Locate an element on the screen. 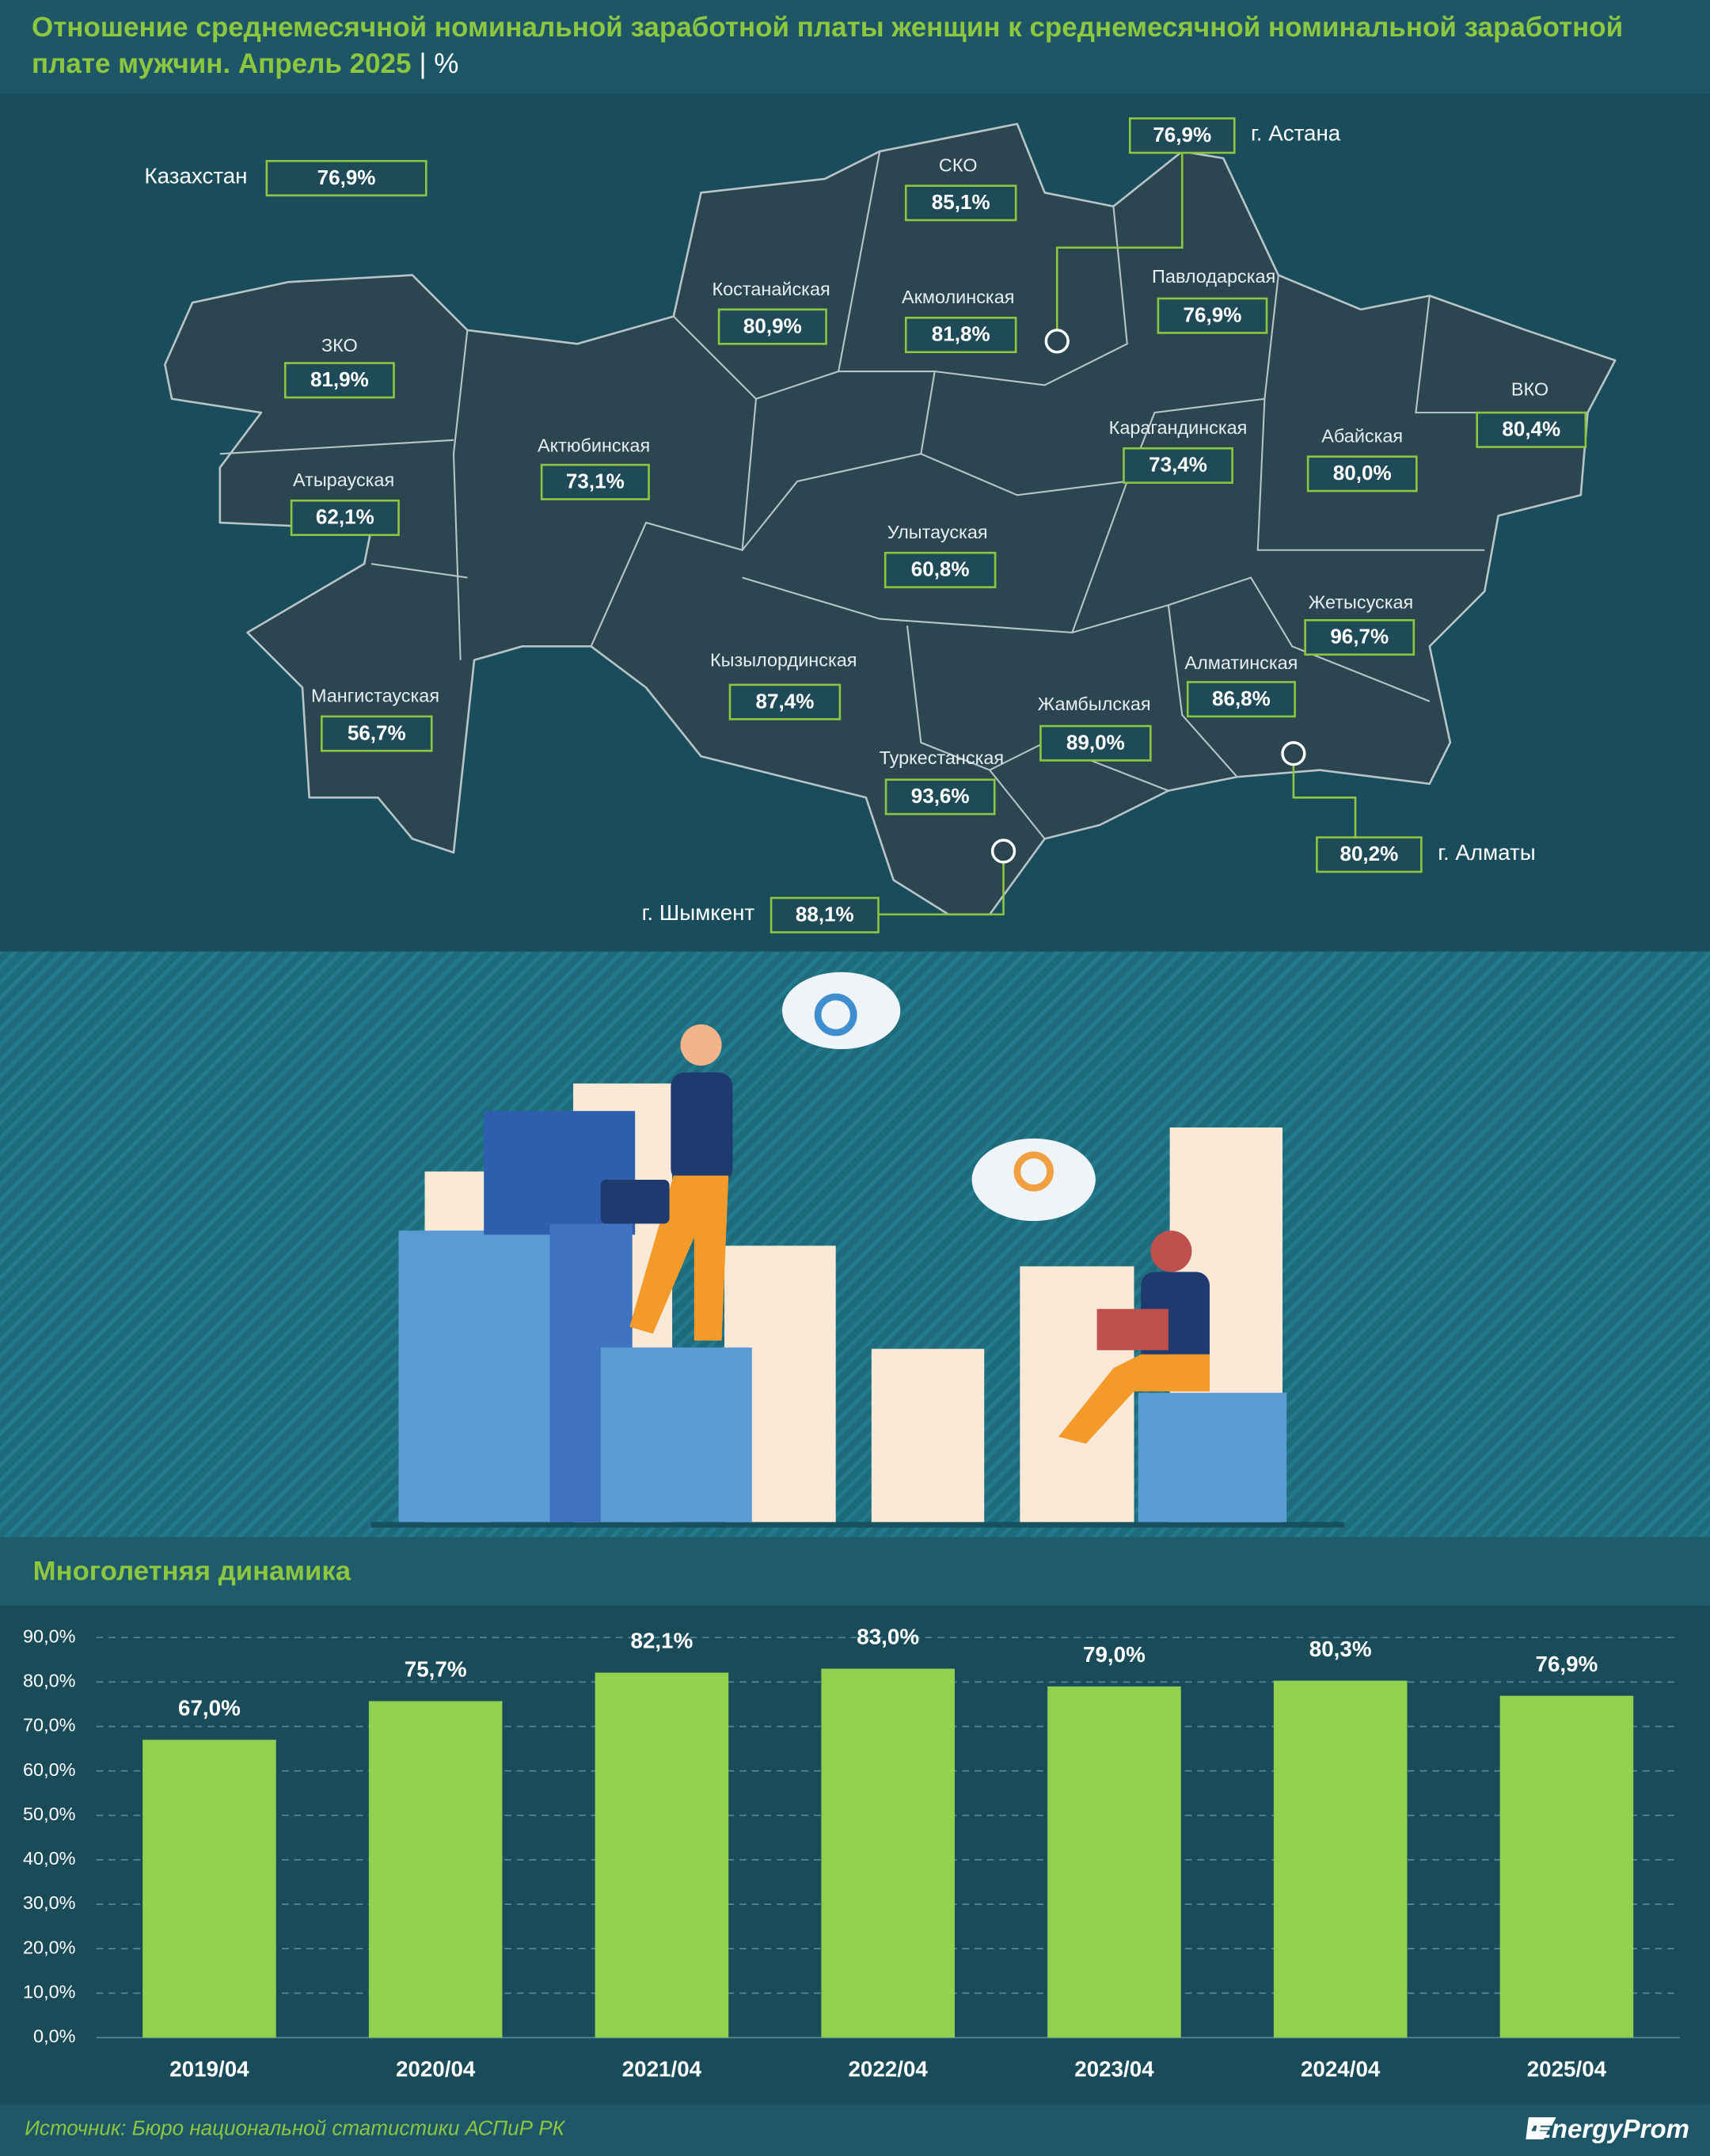 This screenshot has width=1710, height=2156. deco-bar is located at coordinates (928, 1435).